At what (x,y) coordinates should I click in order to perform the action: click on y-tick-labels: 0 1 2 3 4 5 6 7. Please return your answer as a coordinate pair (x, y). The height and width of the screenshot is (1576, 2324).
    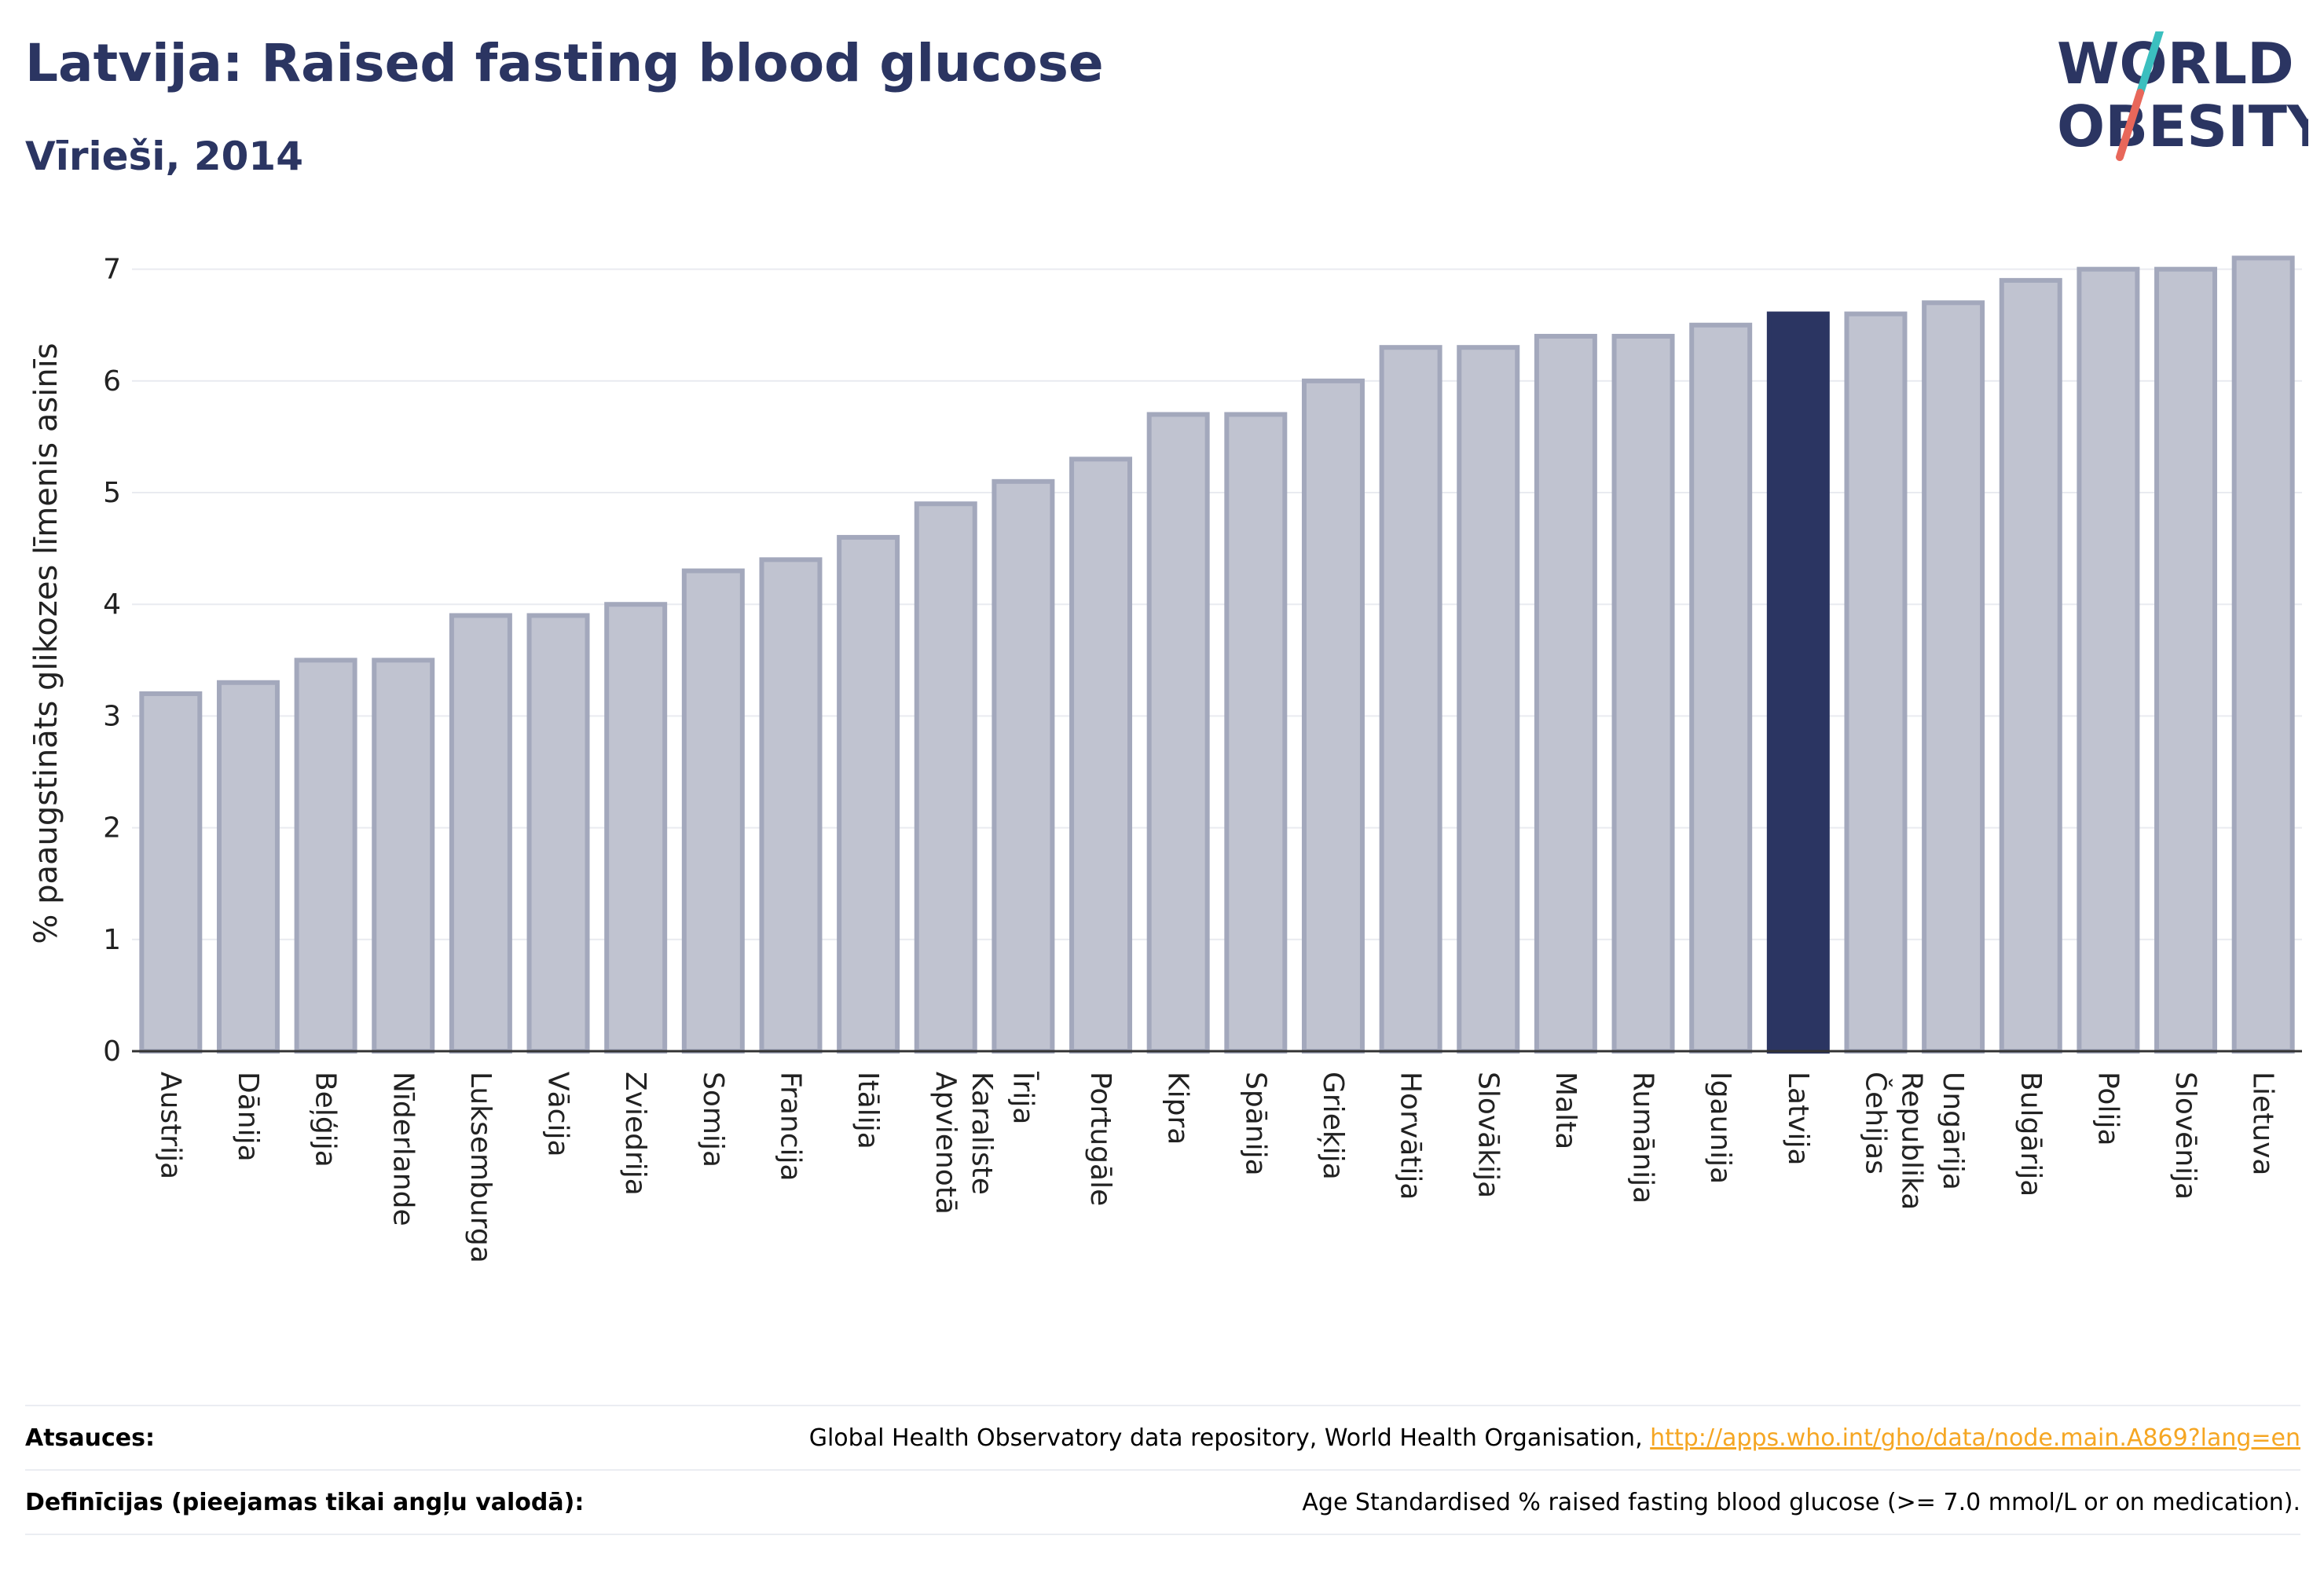
    Looking at the image, I should click on (112, 661).